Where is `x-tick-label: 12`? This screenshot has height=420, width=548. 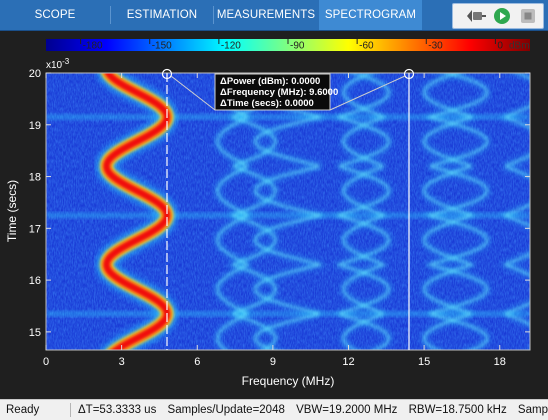 x-tick-label: 12 is located at coordinates (348, 362).